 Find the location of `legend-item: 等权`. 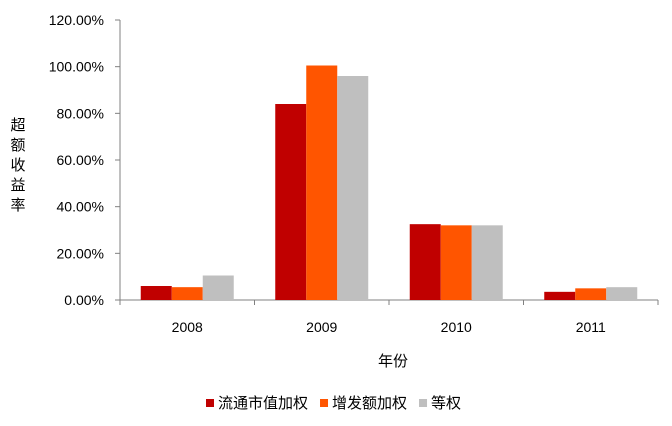

legend-item: 等权 is located at coordinates (440, 403).